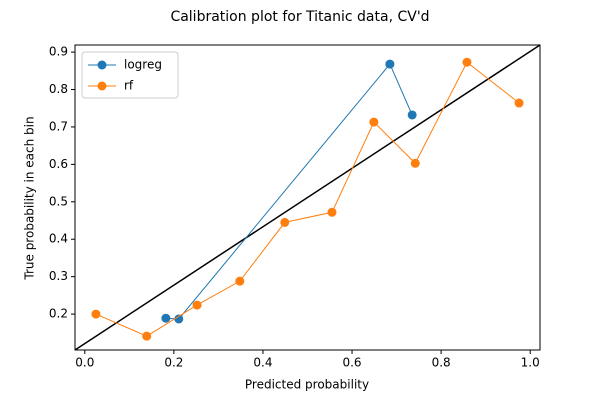 Image resolution: width=600 pixels, height=400 pixels. Describe the element at coordinates (173, 363) in the screenshot. I see `x-tick-label: 0.2` at that location.